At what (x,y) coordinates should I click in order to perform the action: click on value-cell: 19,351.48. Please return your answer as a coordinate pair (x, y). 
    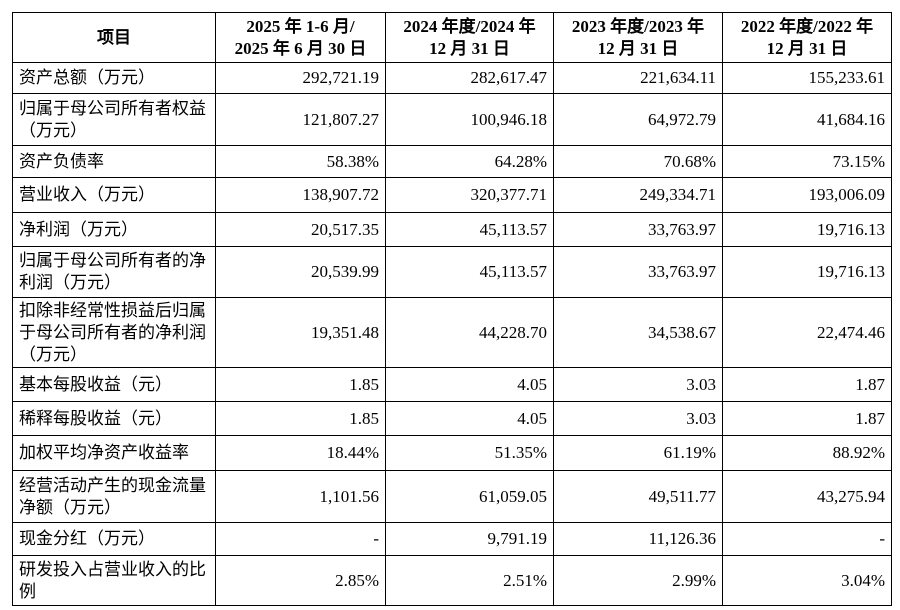
    Looking at the image, I should click on (300, 332).